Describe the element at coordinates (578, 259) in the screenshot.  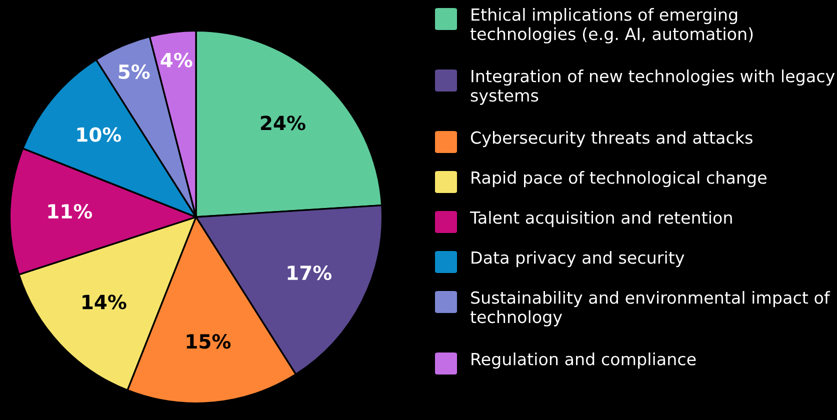
I see `legend-label: Data privacy and security` at that location.